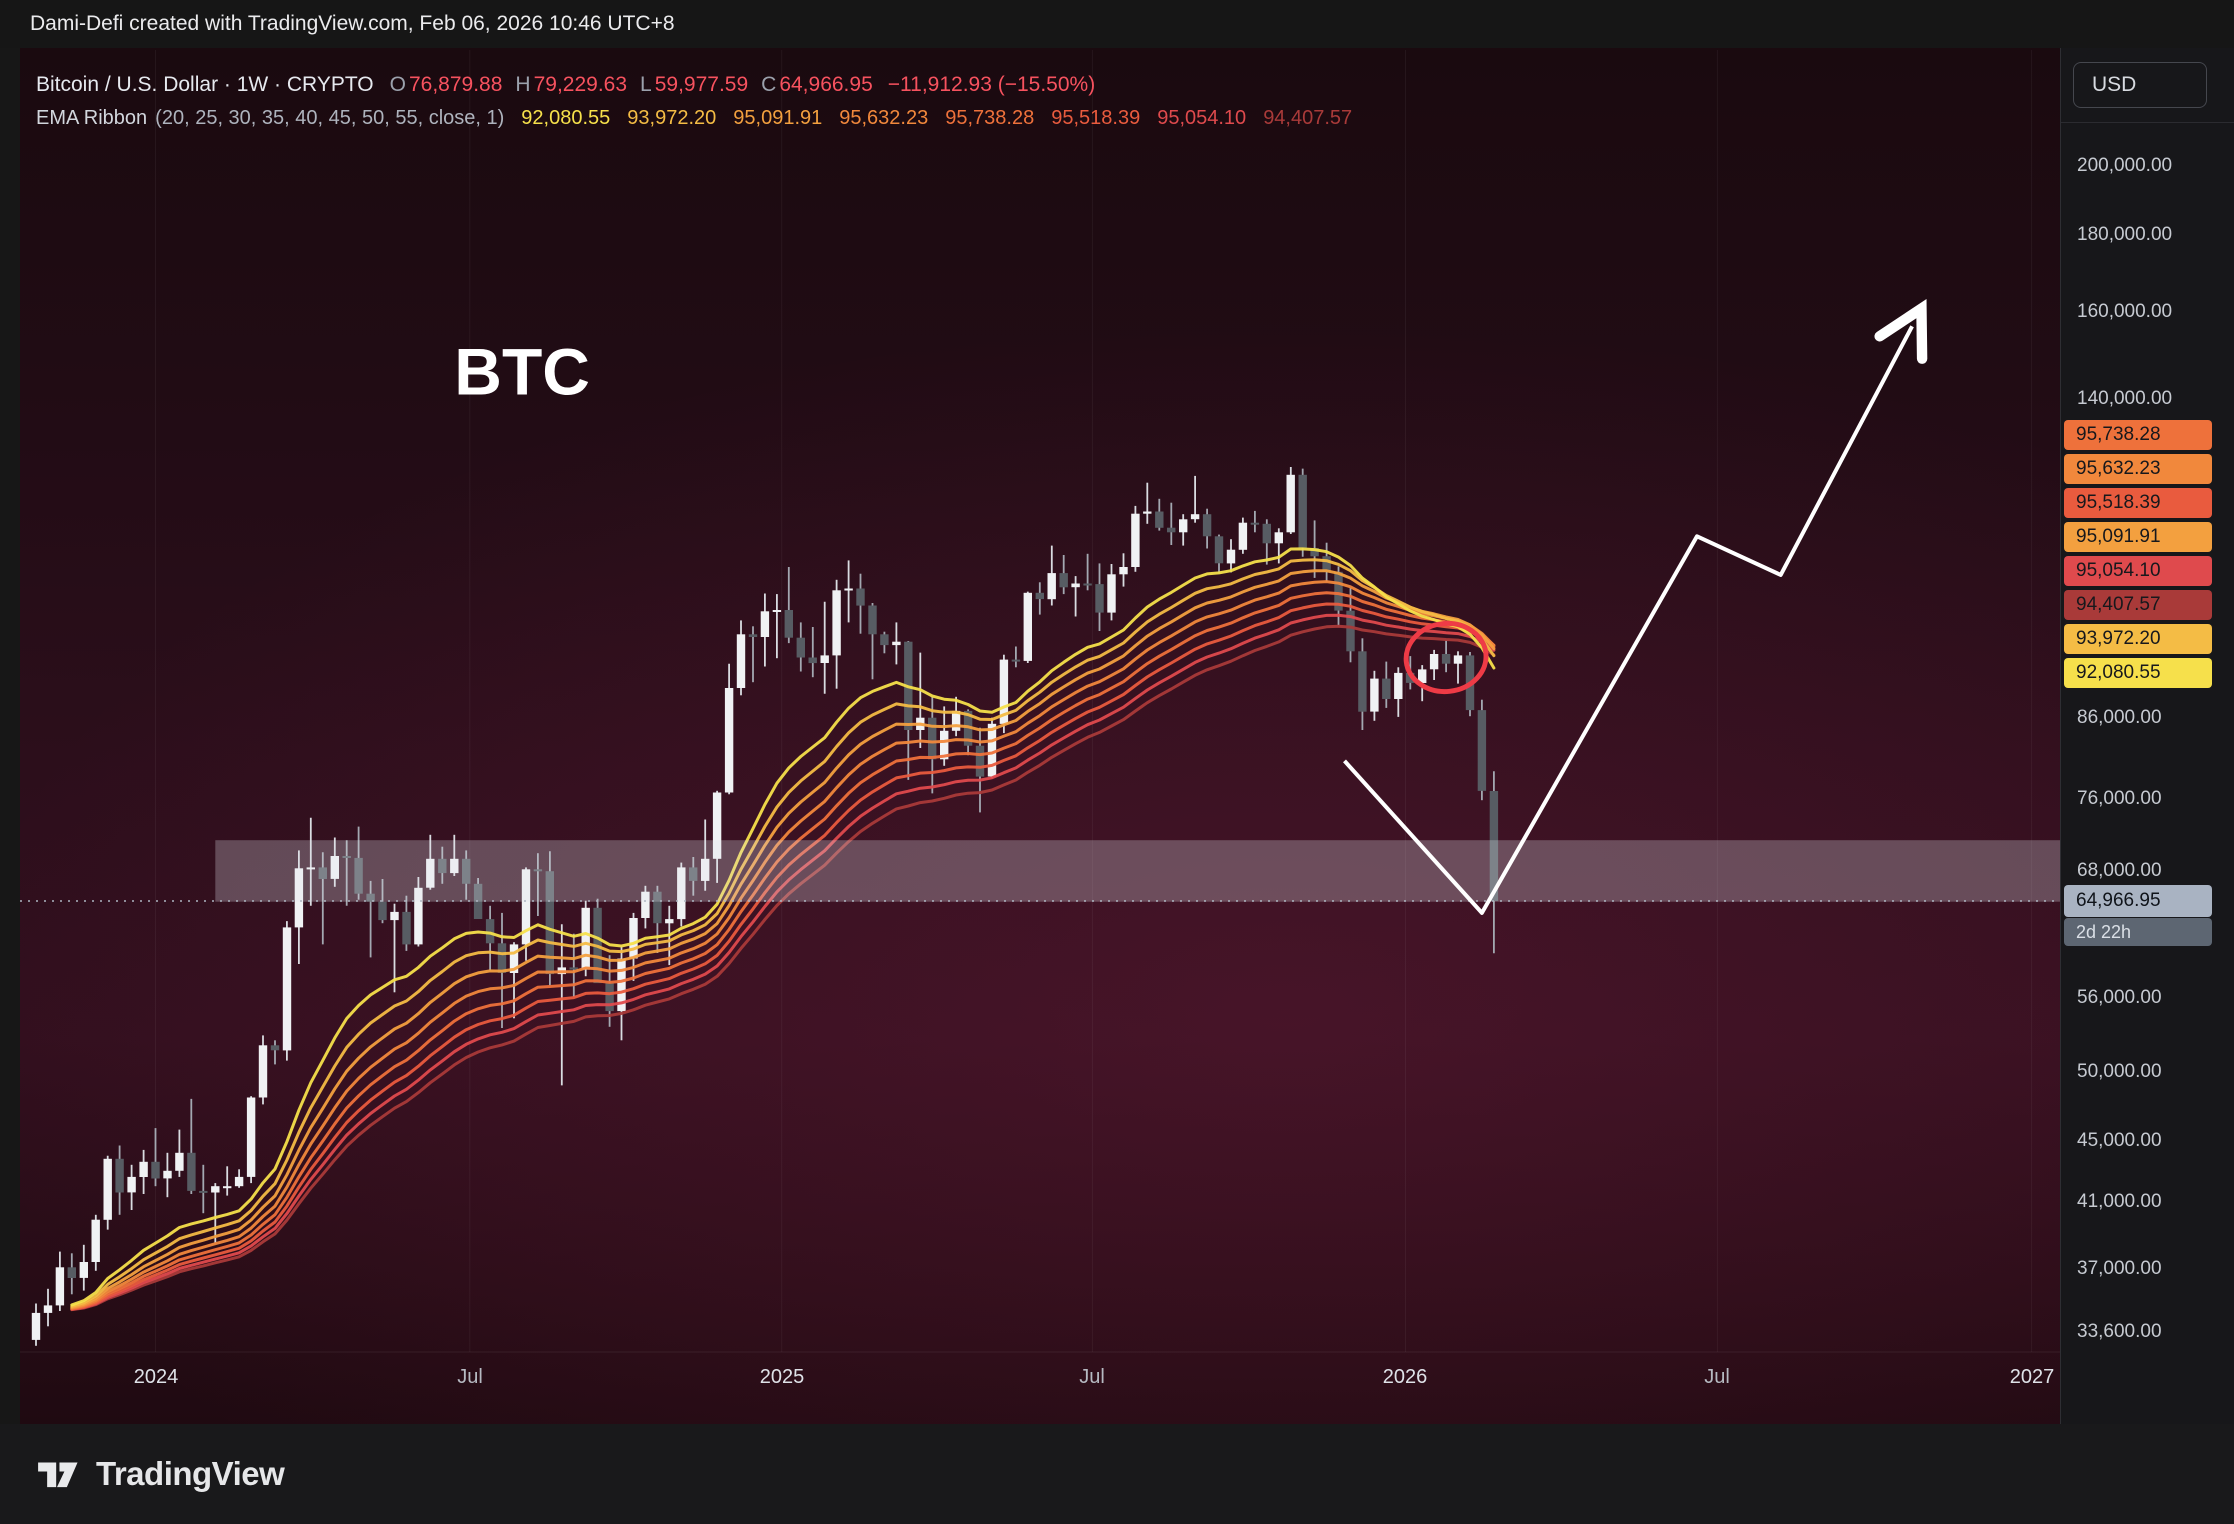 Image resolution: width=2234 pixels, height=1524 pixels. What do you see at coordinates (2138, 639) in the screenshot?
I see `ema-price-label: 93,972.20` at bounding box center [2138, 639].